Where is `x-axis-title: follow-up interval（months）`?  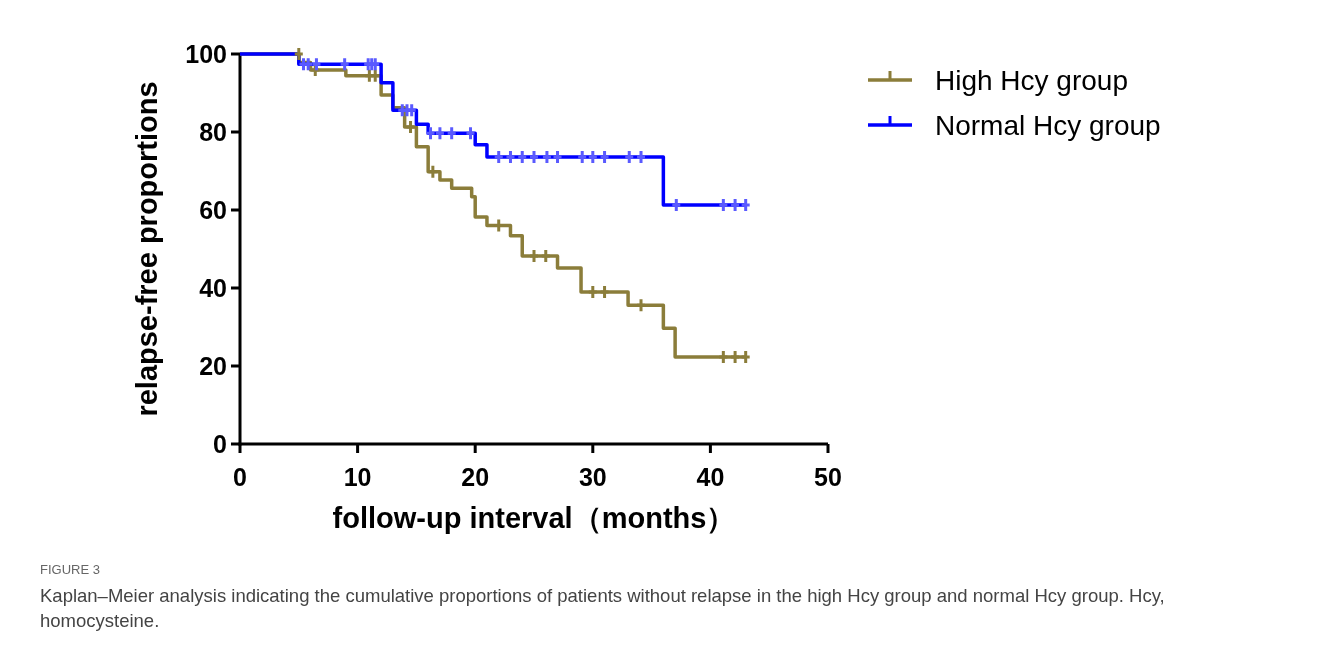
x-axis-title: follow-up interval（months） is located at coordinates (534, 518).